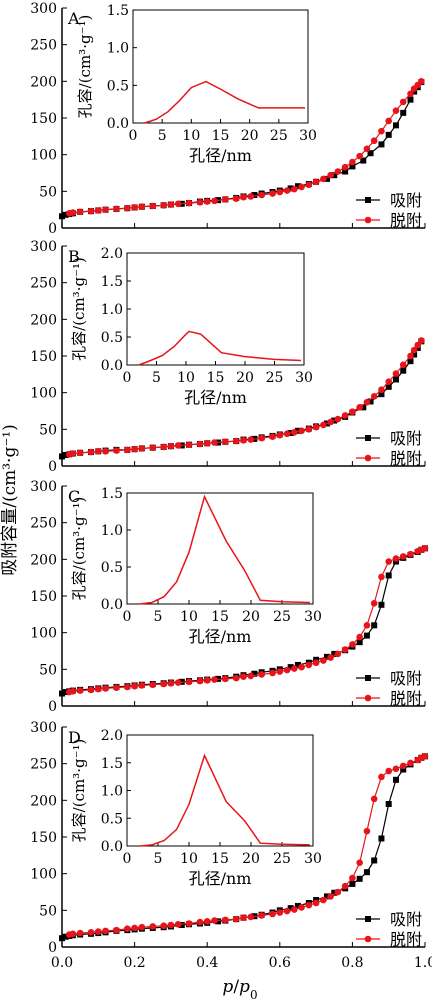  What do you see at coordinates (74, 737) in the screenshot?
I see `panel-label: D` at bounding box center [74, 737].